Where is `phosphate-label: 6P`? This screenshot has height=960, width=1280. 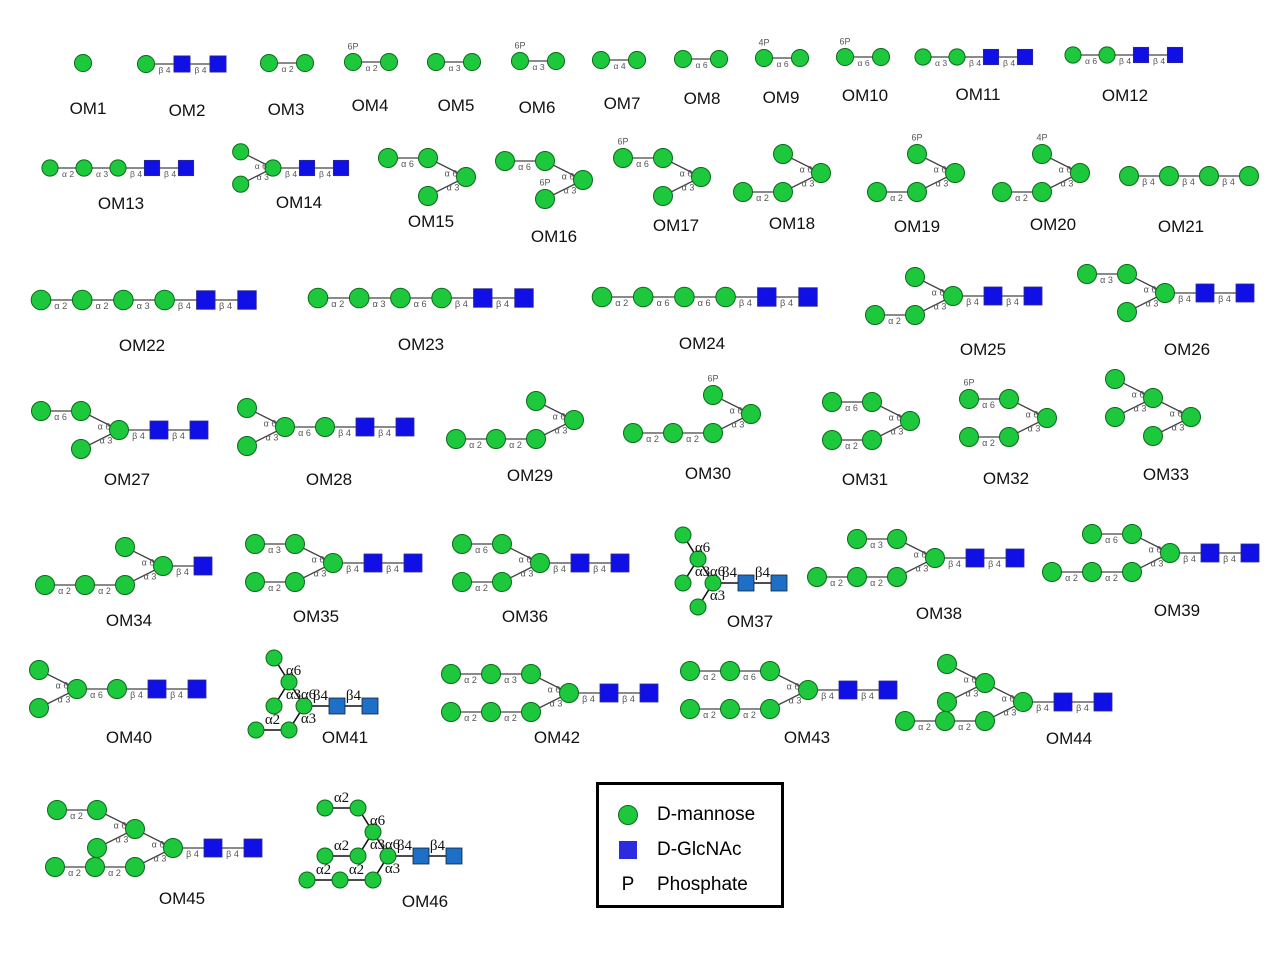 phosphate-label: 6P is located at coordinates (544, 183).